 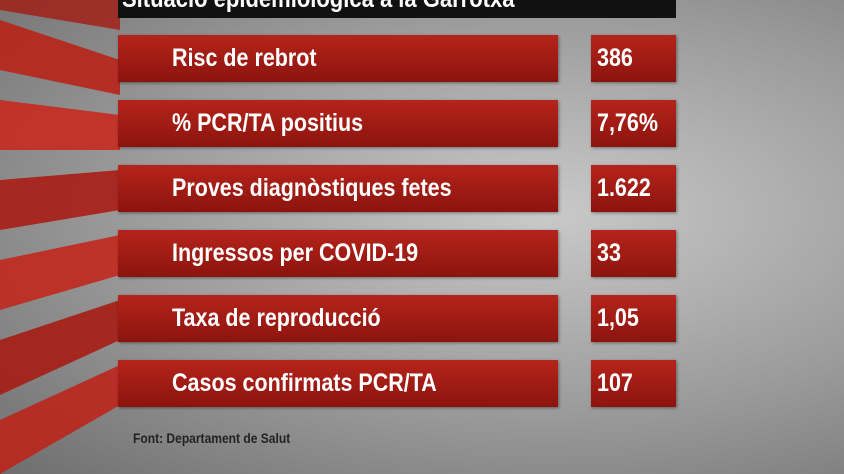 I want to click on row-label-text: Ingressos per COVID-19, so click(x=295, y=253).